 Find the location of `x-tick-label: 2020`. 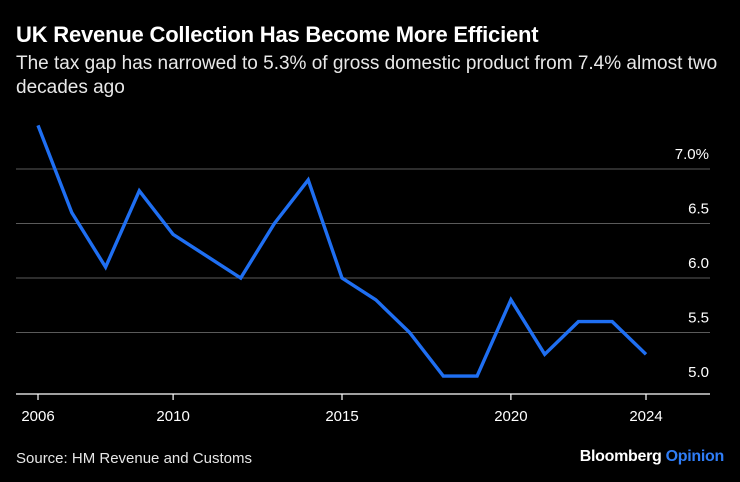

x-tick-label: 2020 is located at coordinates (510, 416).